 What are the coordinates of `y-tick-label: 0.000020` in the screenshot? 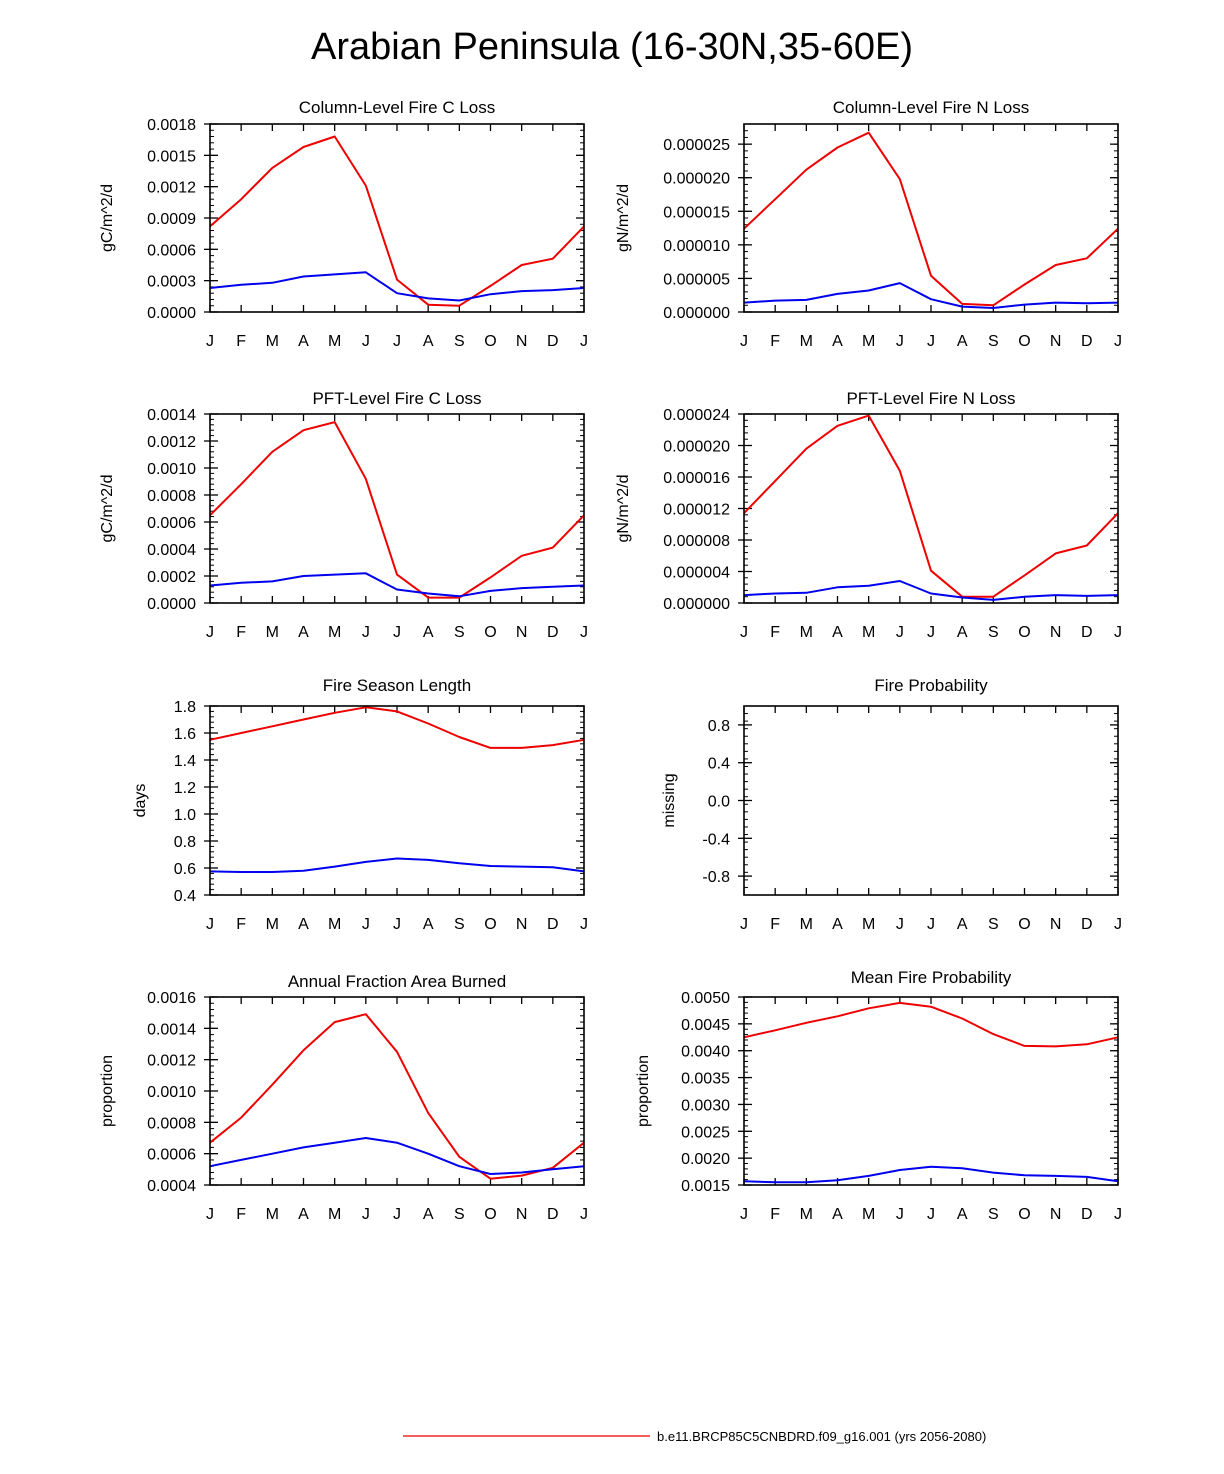 It's located at (696, 179).